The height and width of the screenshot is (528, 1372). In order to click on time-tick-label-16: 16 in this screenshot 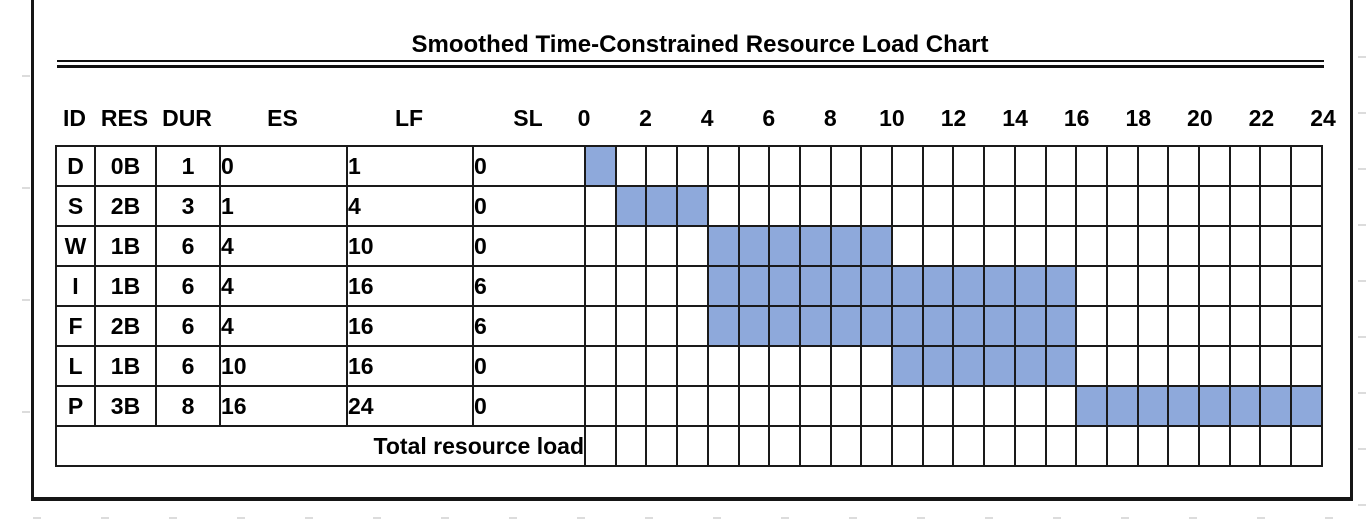, I will do `click(1076, 118)`.